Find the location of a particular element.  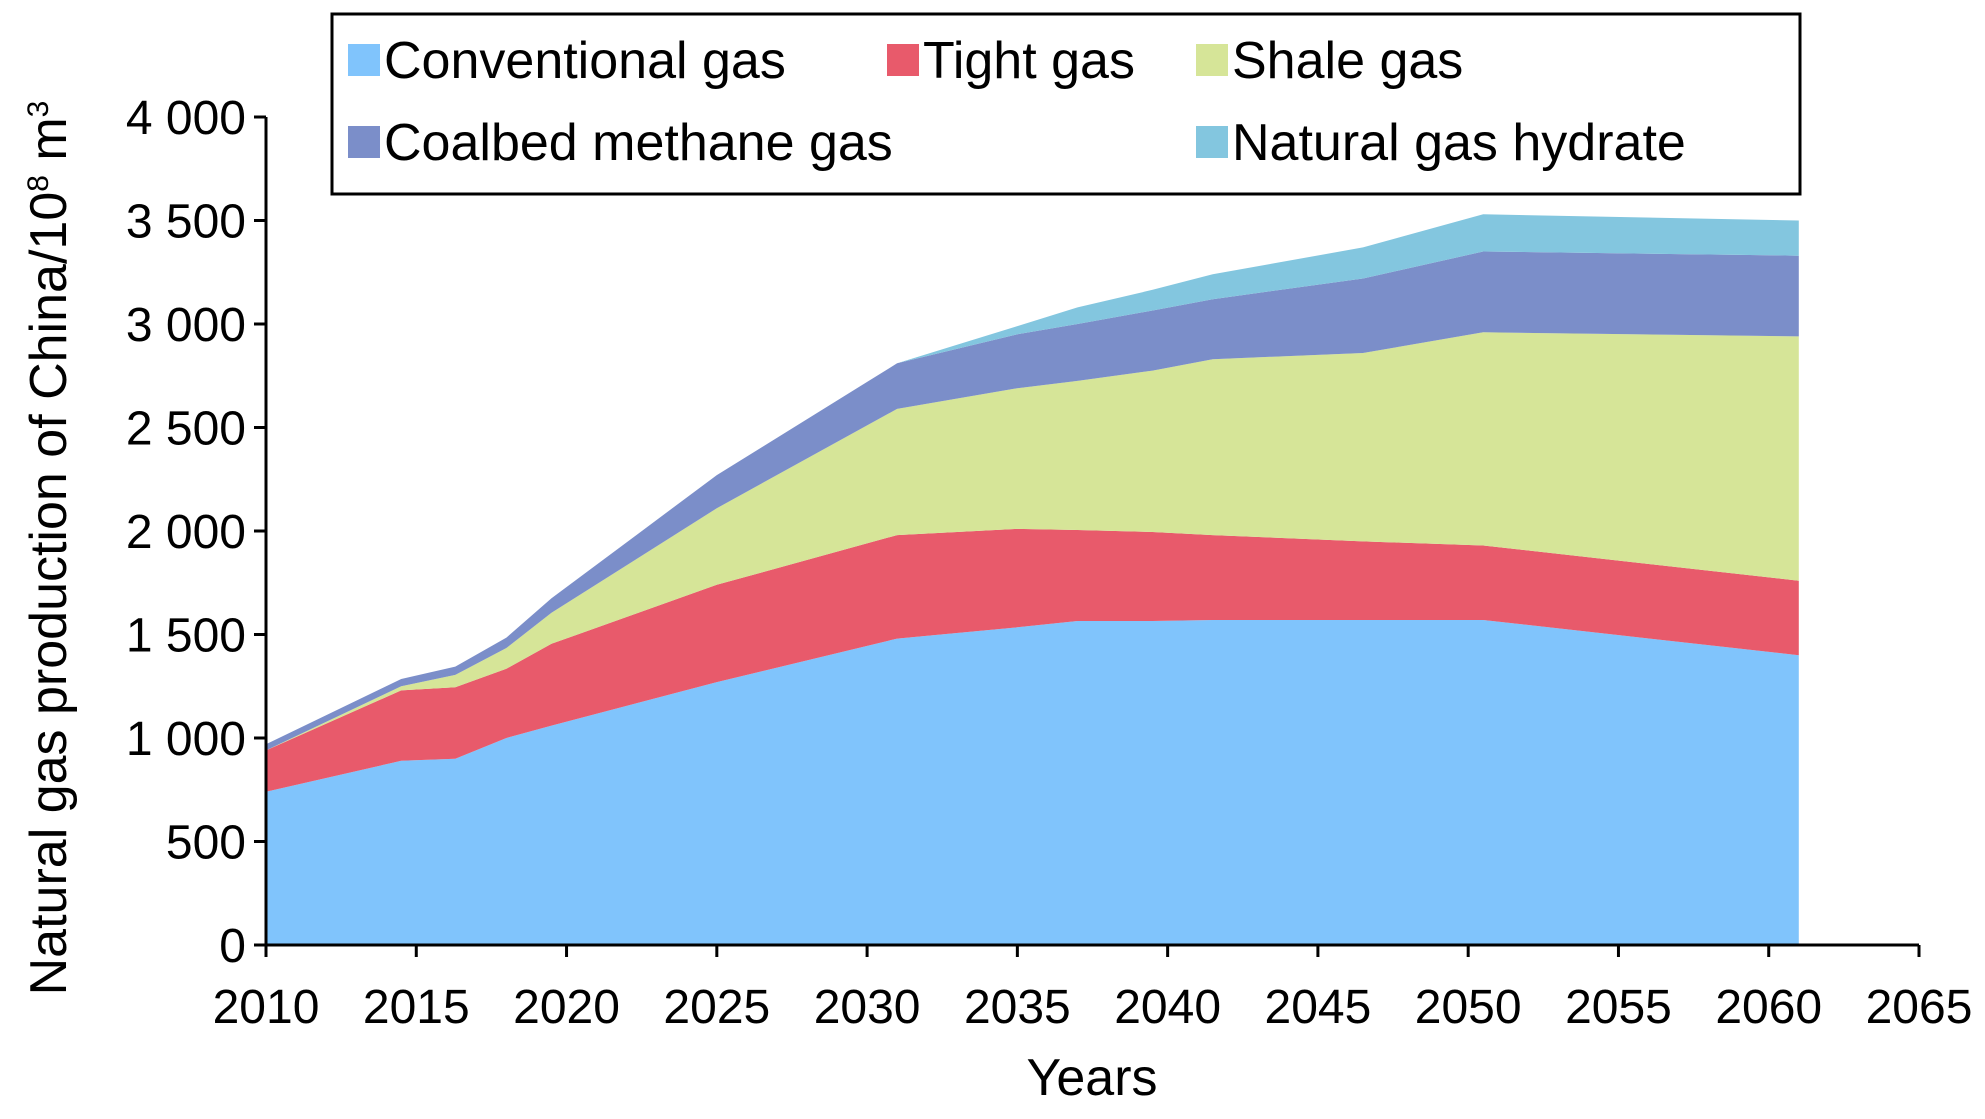

legend-swatch-natural-gas-hydrate is located at coordinates (1212, 142).